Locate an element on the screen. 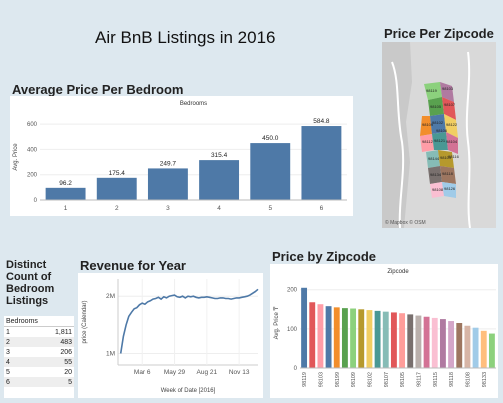  x-tick-label: 98118 is located at coordinates (452, 379).